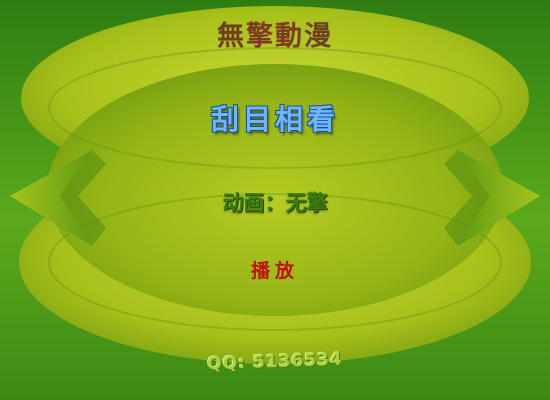 This screenshot has width=550, height=400. What do you see at coordinates (51, 198) in the screenshot?
I see `left-arrow-icon` at bounding box center [51, 198].